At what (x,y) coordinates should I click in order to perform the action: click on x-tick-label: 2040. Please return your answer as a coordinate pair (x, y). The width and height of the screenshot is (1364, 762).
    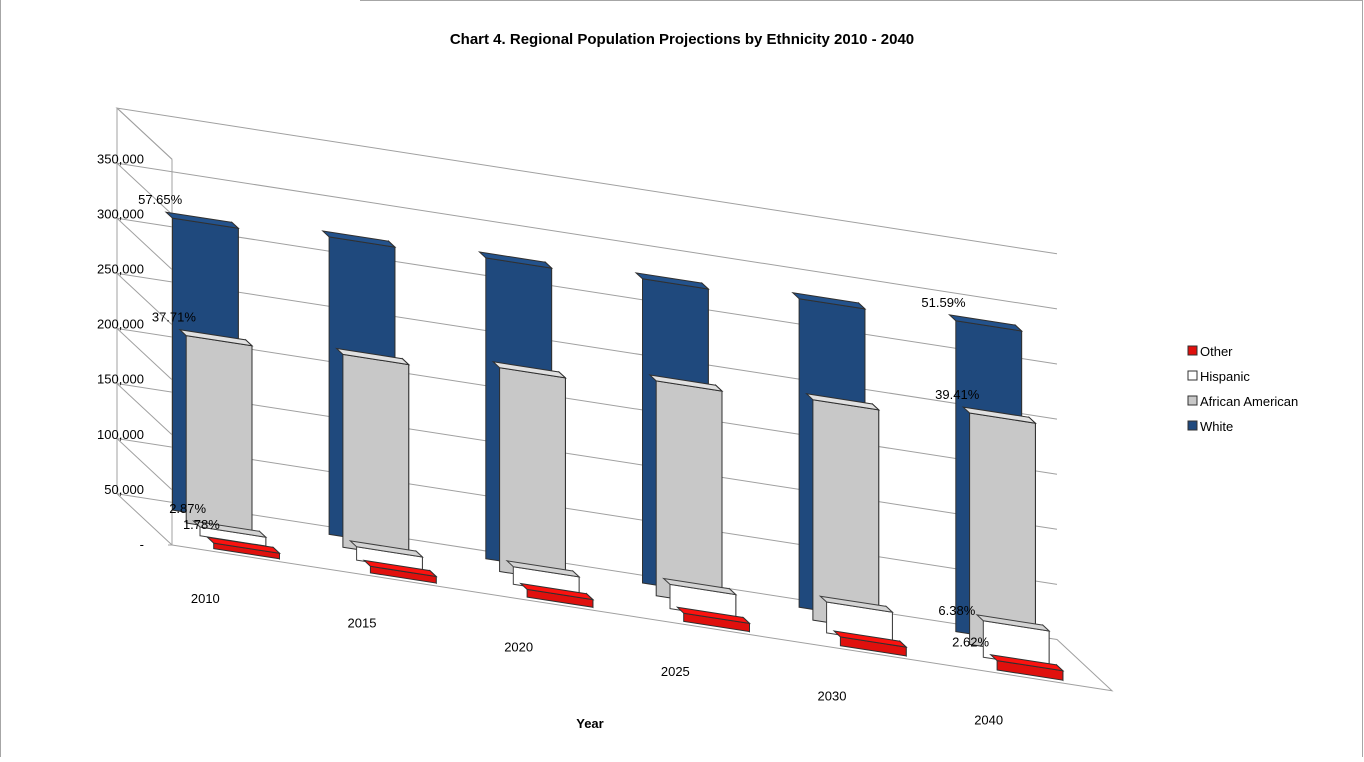
    Looking at the image, I should click on (988, 720).